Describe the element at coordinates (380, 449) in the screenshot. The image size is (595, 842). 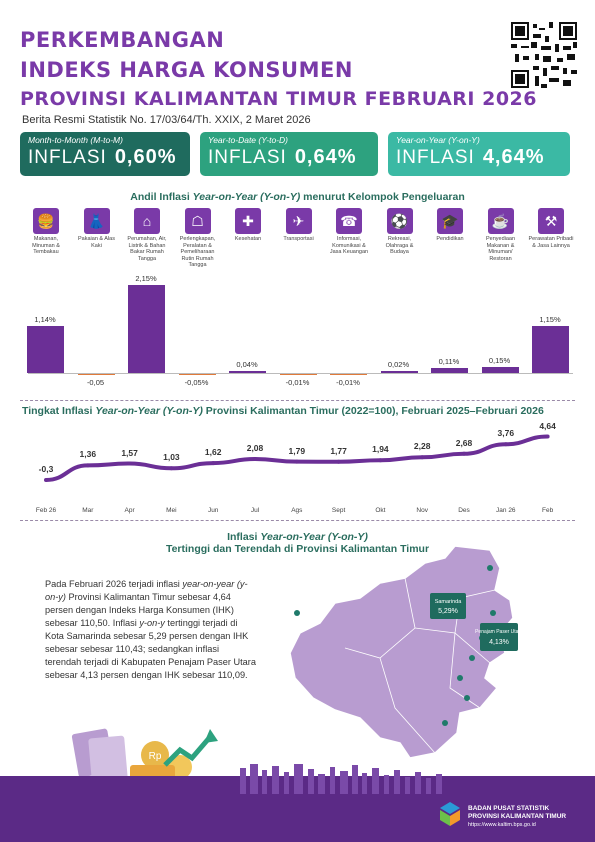
I see `yoy-value-label: 1,94` at that location.